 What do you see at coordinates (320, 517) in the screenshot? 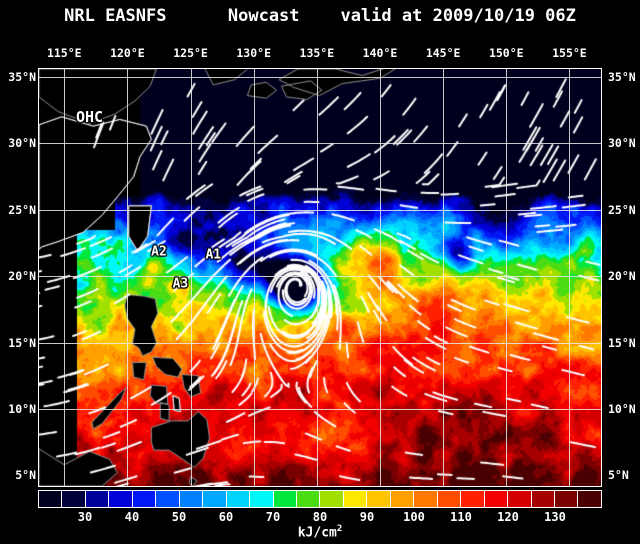
I see `colorbar-tick-80: 80` at bounding box center [320, 517].